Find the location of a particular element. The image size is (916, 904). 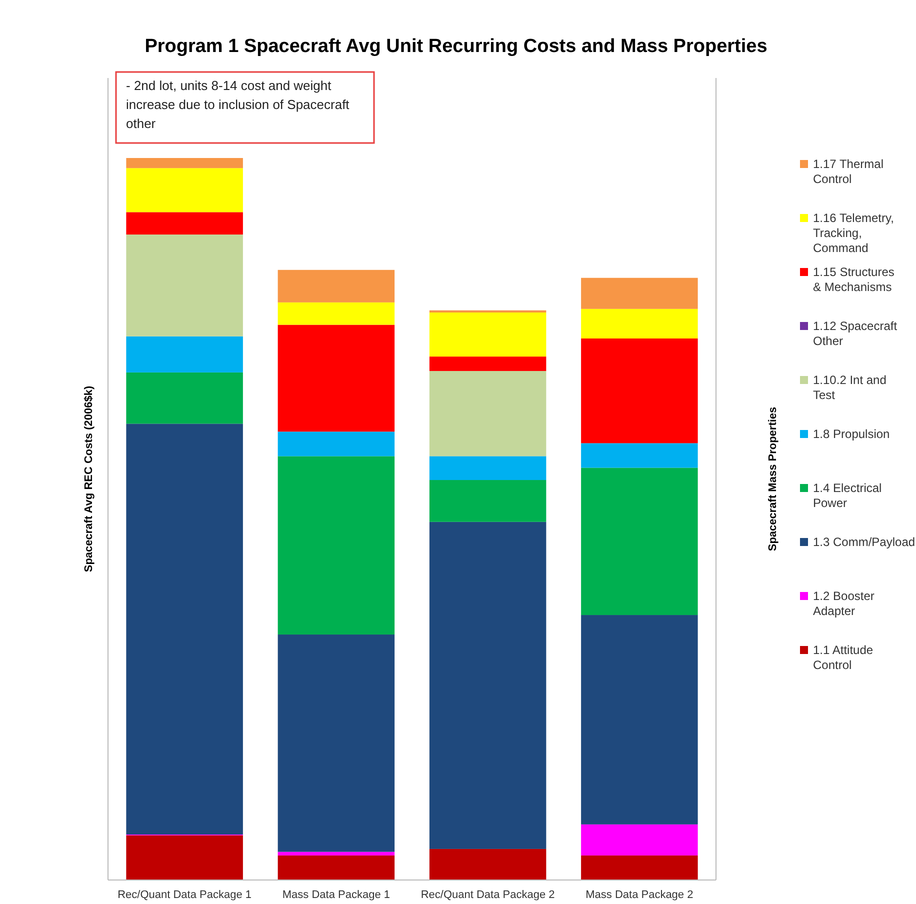

legend-label: 1.4 Electrical Power is located at coordinates (847, 495).